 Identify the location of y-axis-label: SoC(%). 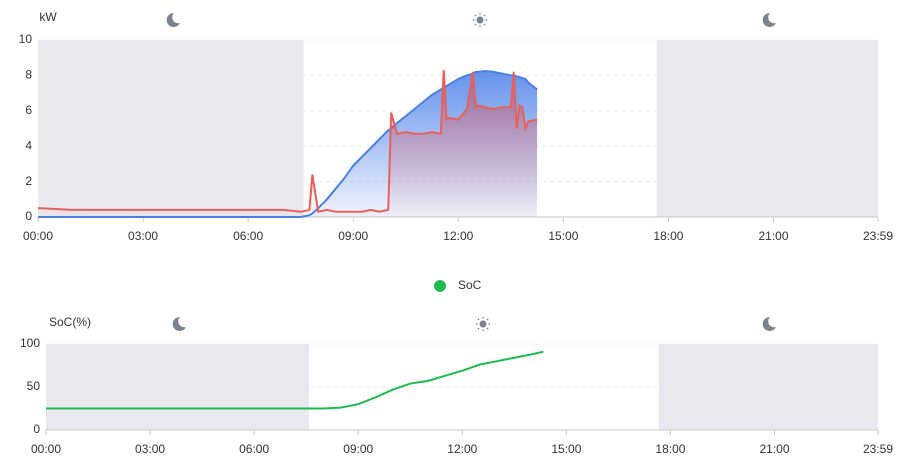
(70, 322).